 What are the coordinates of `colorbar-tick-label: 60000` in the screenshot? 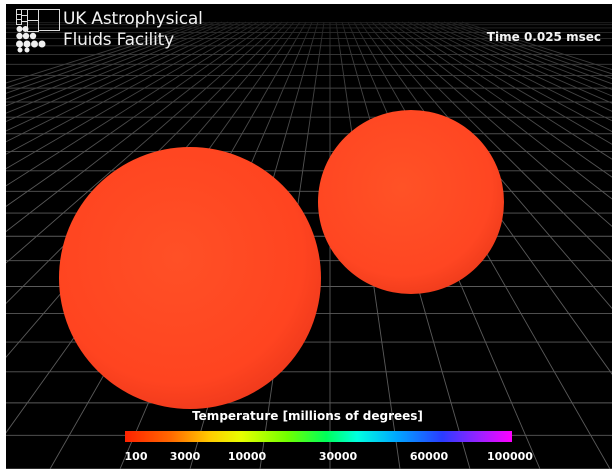 It's located at (429, 456).